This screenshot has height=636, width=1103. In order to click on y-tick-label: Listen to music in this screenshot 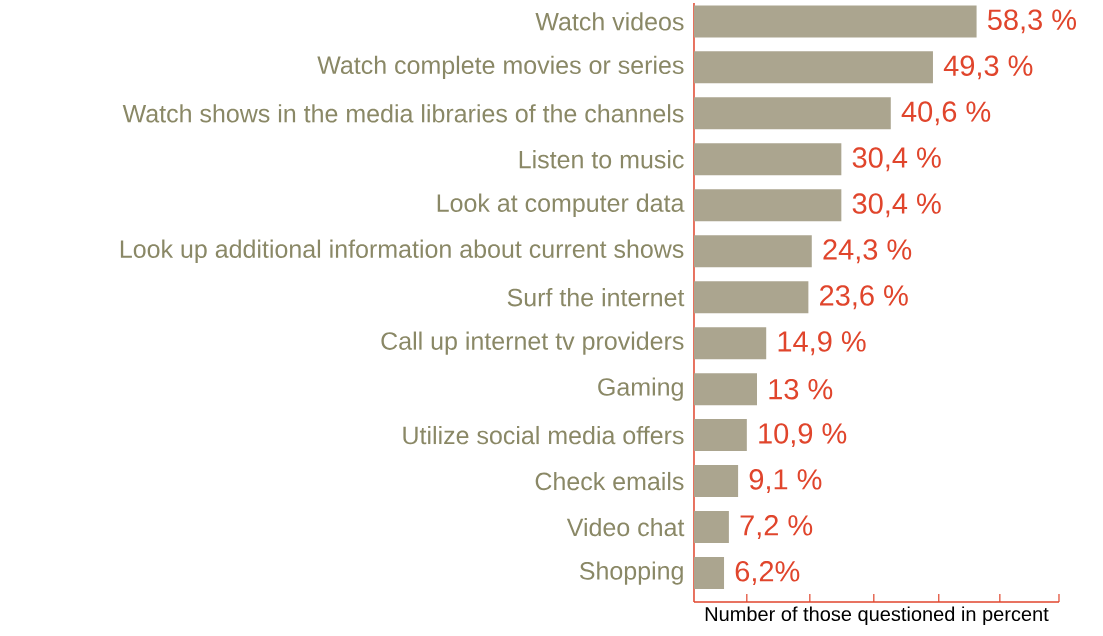, I will do `click(601, 159)`.